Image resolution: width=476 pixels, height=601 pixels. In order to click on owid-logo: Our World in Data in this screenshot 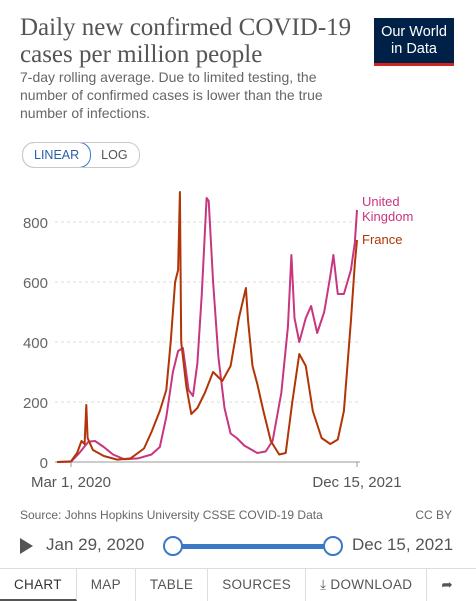, I will do `click(414, 42)`.